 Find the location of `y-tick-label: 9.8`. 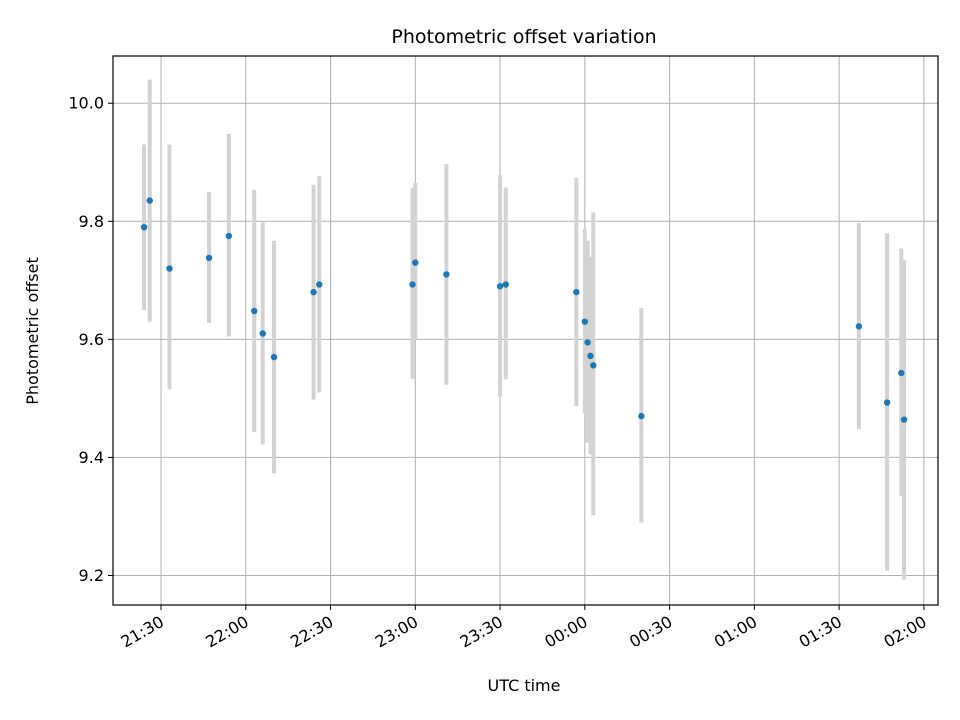

y-tick-label: 9.8 is located at coordinates (91, 221).